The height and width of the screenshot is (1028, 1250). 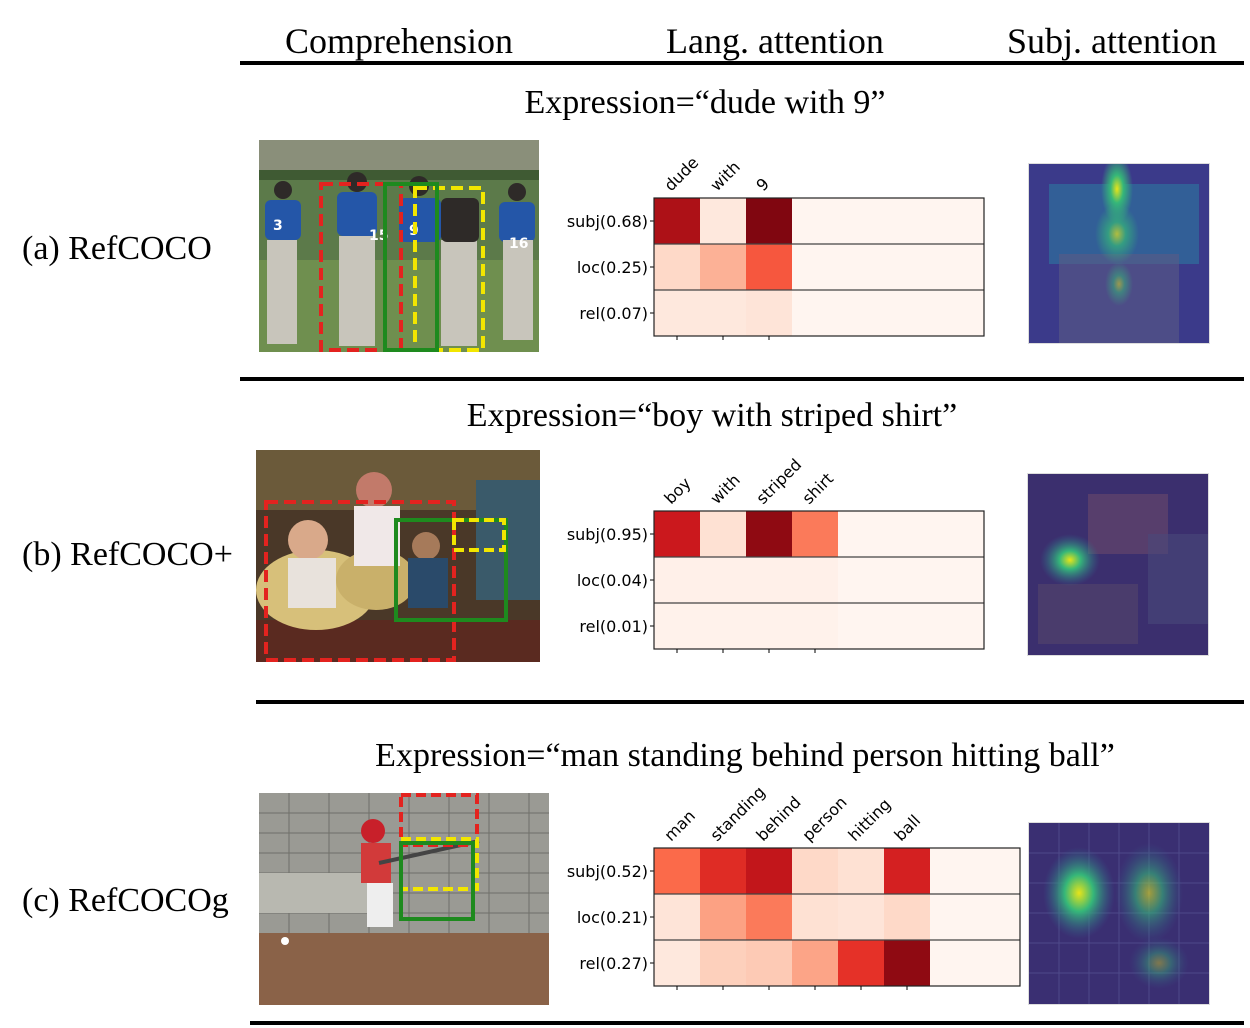 I want to click on heatmap-module-label: rel(0.27), so click(x=613, y=963).